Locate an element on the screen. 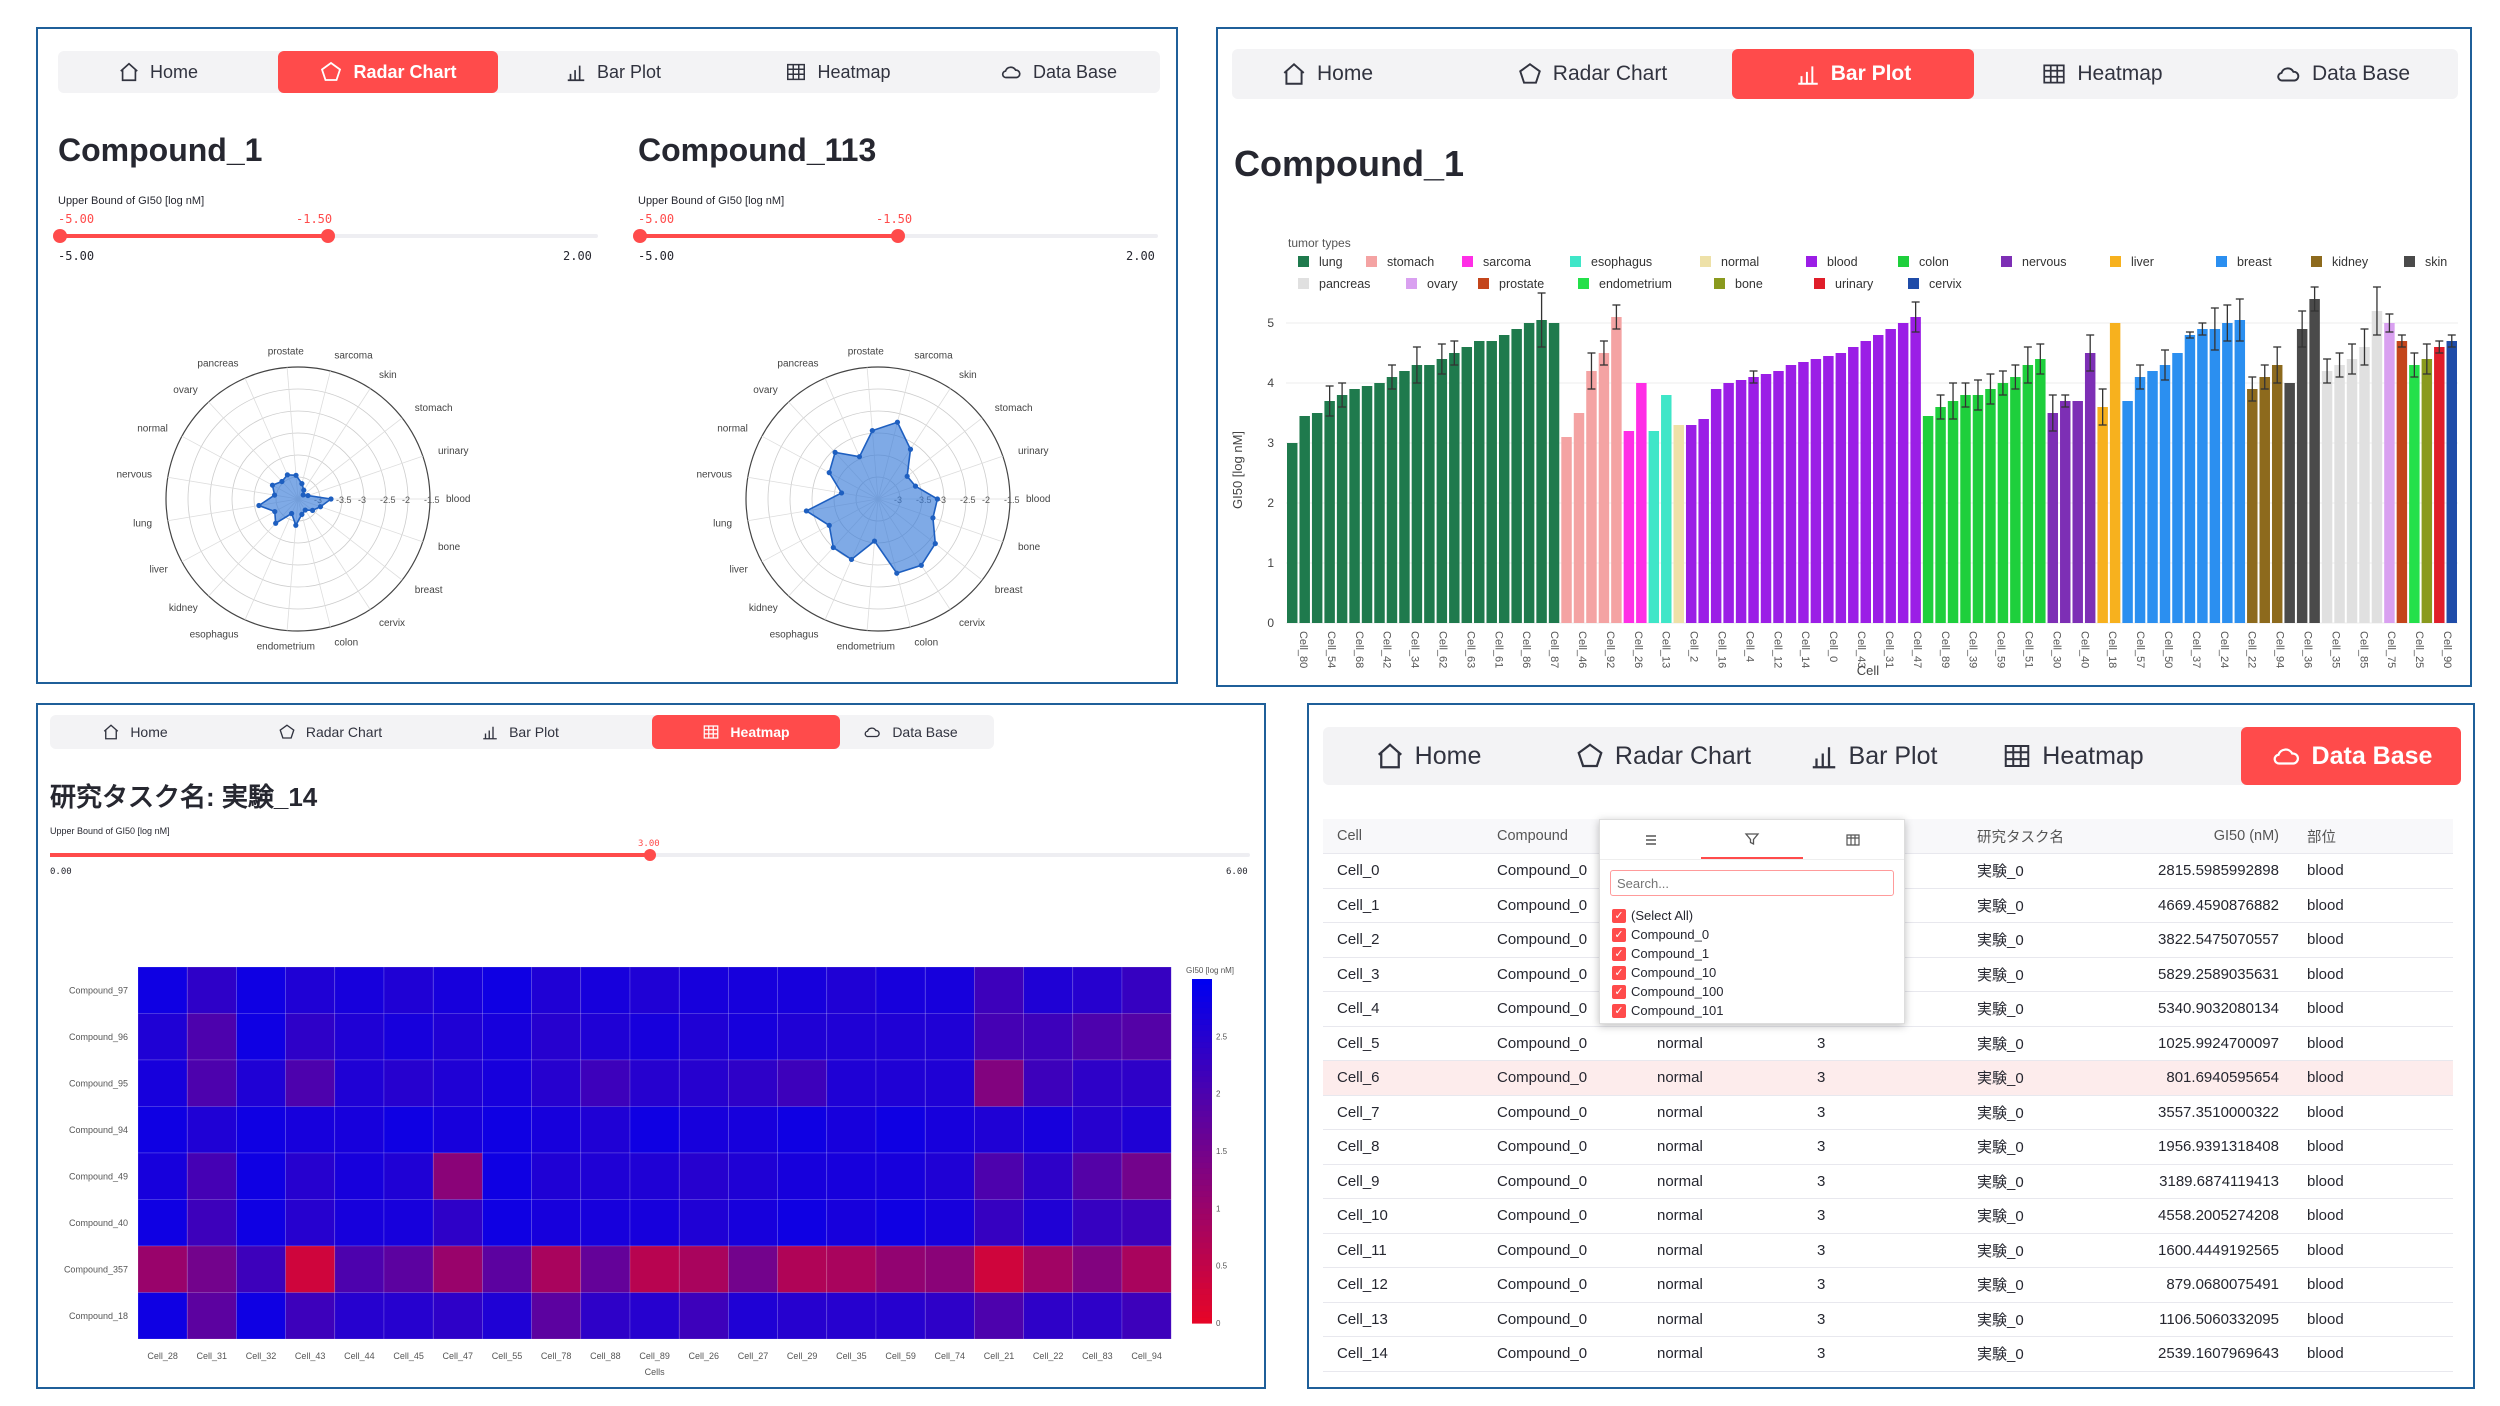 This screenshot has width=2500, height=1406. filter-option: ✓ Compound_100 is located at coordinates (1668, 991).